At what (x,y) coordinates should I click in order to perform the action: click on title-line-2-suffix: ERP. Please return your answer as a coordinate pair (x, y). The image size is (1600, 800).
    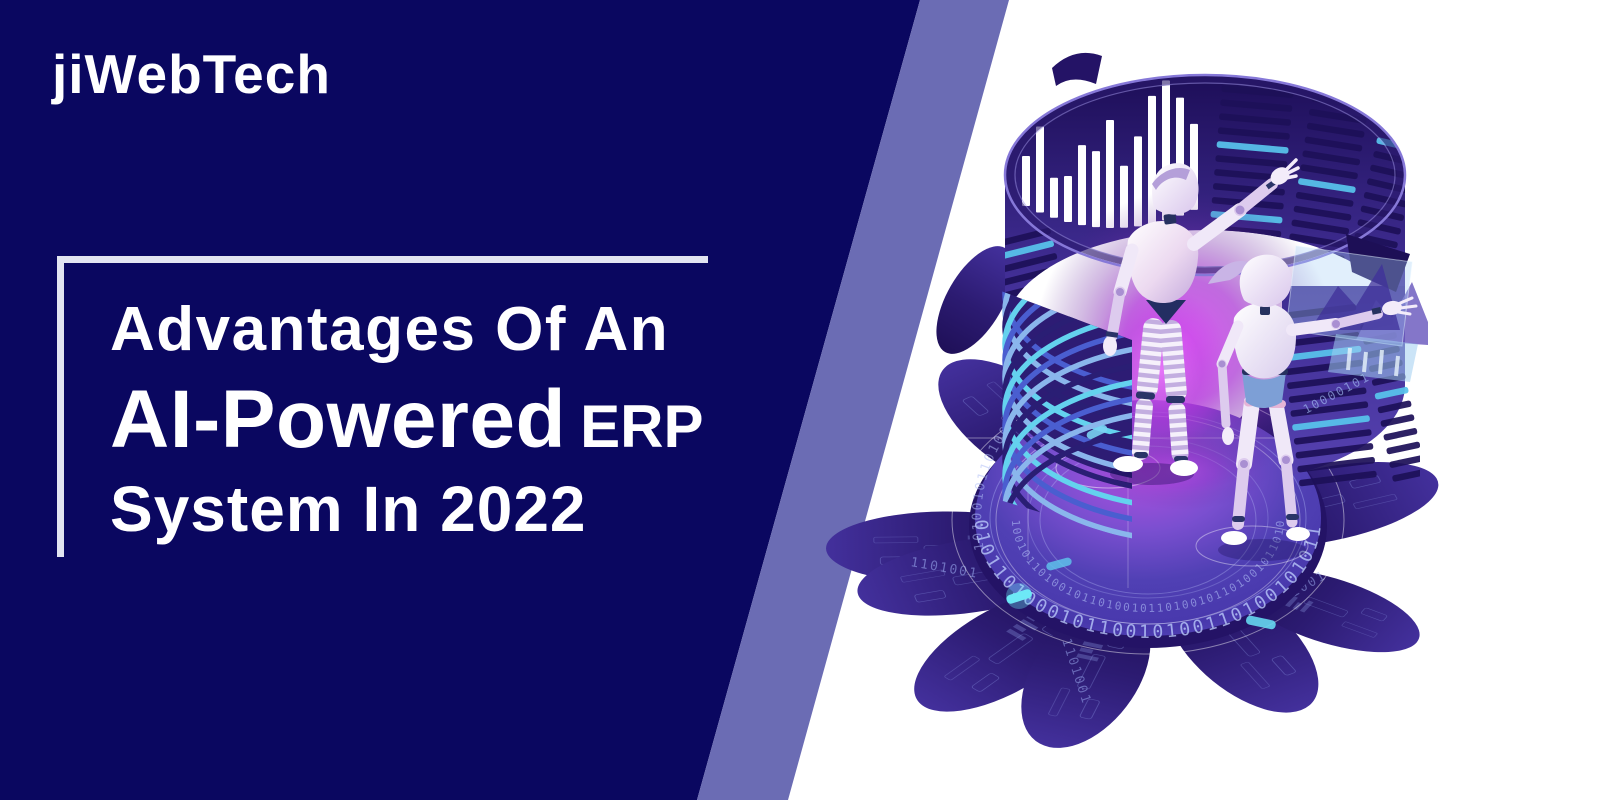
    Looking at the image, I should click on (642, 426).